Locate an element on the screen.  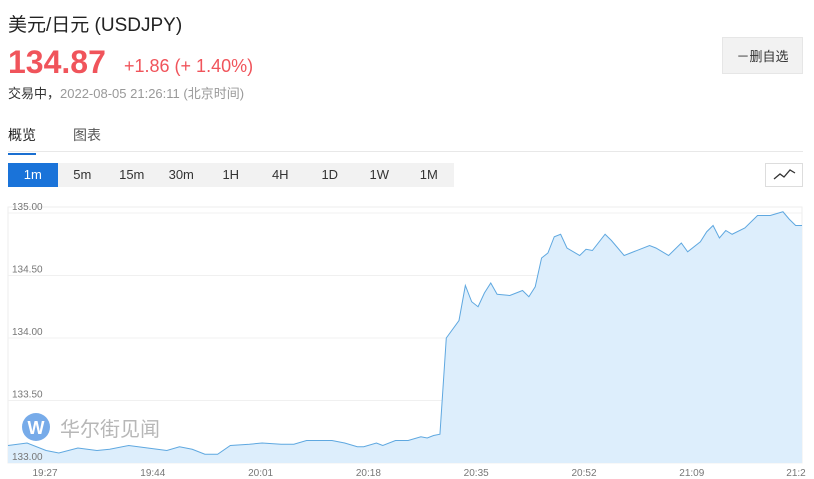
range-30m: 30m is located at coordinates (181, 174).